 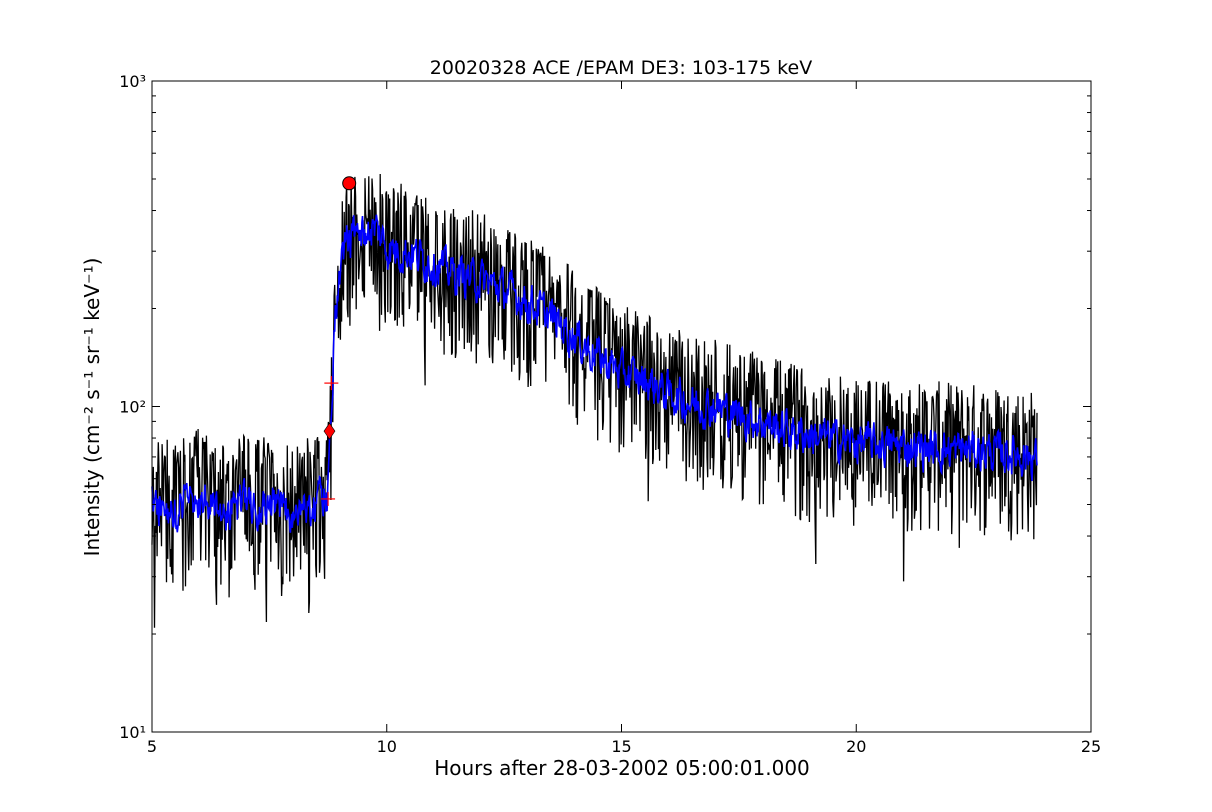 What do you see at coordinates (92, 407) in the screenshot?
I see `y-axis-title: Intensity (cm⁻² s⁻¹ sr⁻¹ keV⁻¹)` at bounding box center [92, 407].